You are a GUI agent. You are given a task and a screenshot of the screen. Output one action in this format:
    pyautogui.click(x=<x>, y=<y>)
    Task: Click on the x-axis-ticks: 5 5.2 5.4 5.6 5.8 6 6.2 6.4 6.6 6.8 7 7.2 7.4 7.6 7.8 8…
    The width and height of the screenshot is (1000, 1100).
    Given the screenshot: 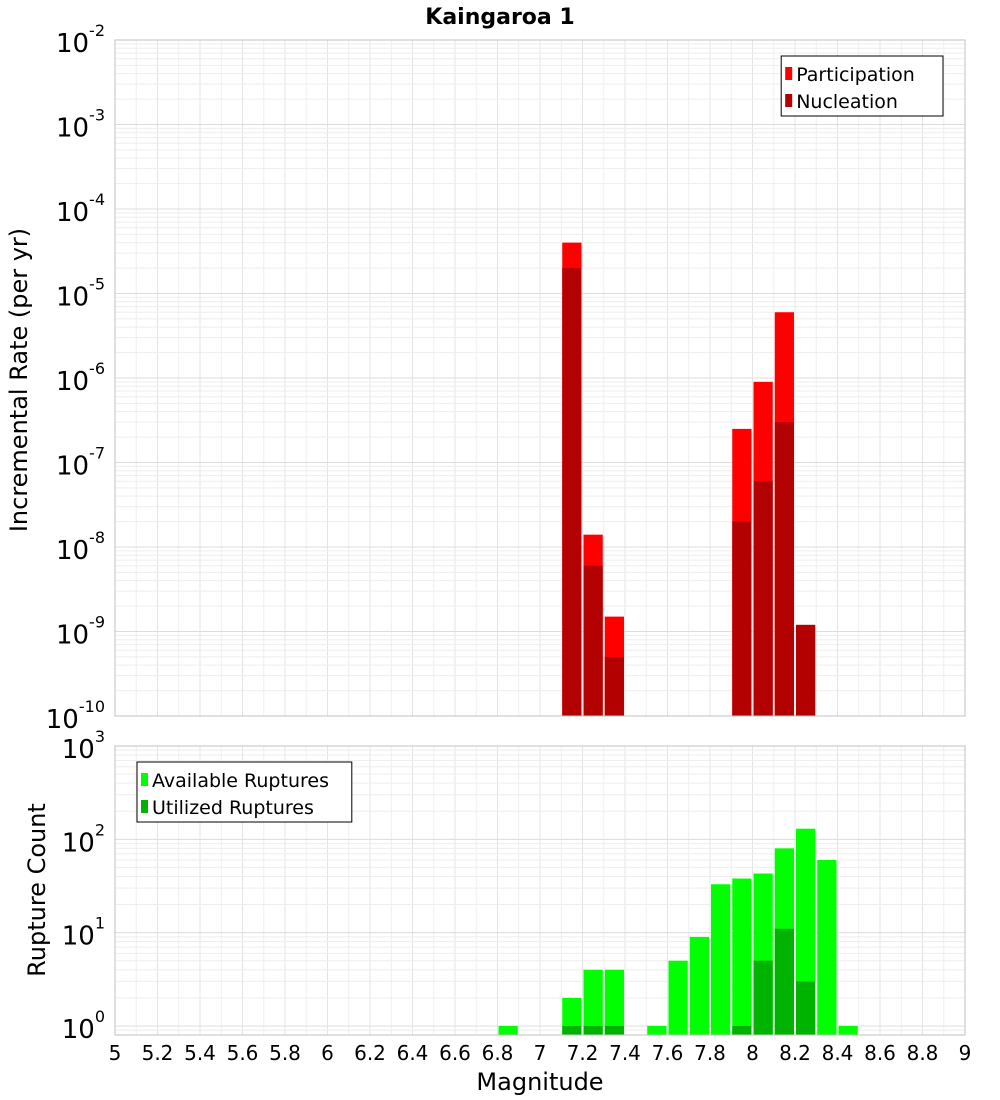 What is the action you would take?
    pyautogui.click(x=540, y=1053)
    